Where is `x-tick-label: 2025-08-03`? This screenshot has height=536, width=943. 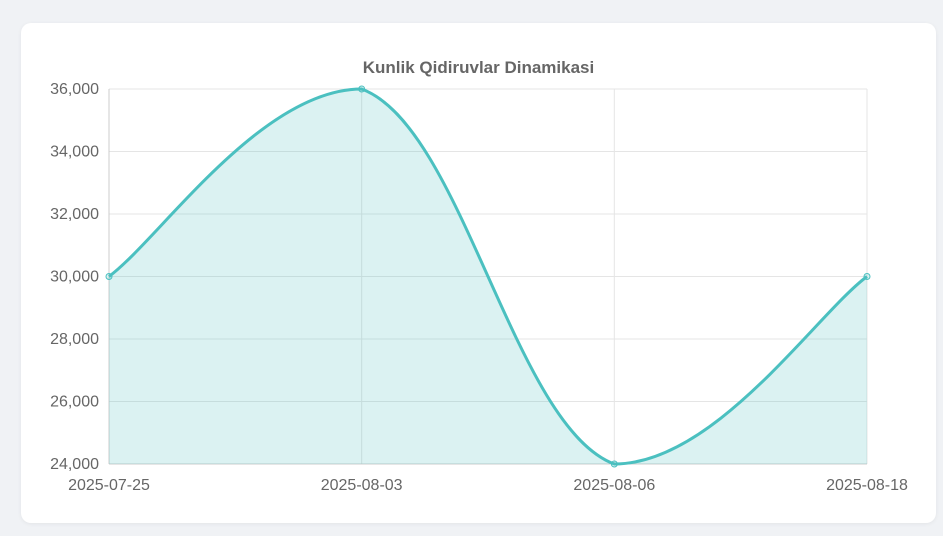
x-tick-label: 2025-08-03 is located at coordinates (362, 485).